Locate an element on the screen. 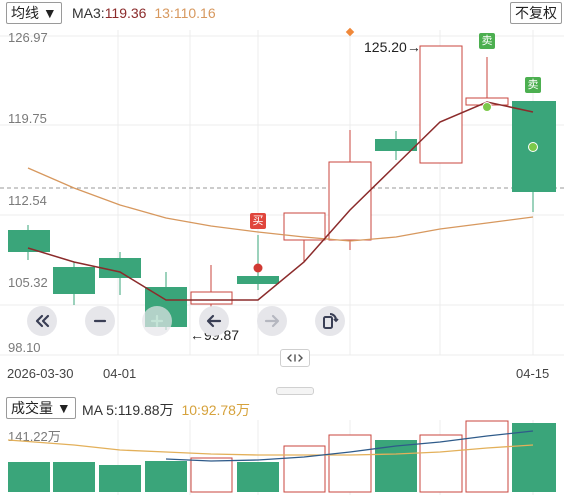  arrow-left-icon is located at coordinates (214, 321).